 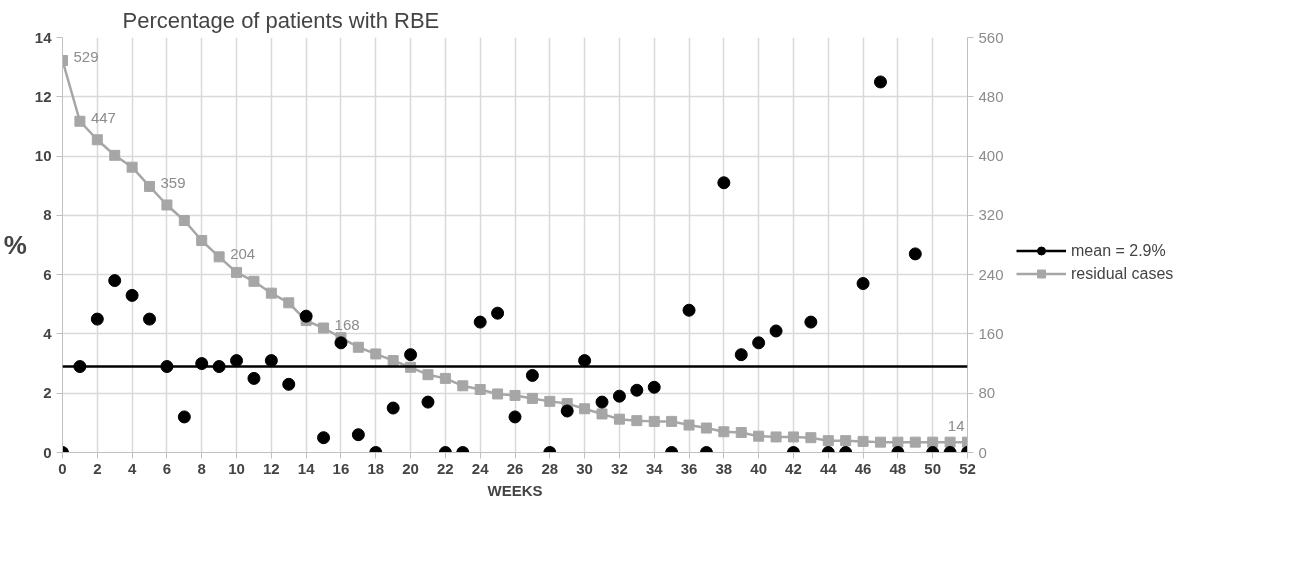 I want to click on x-axis-title: WEEKS, so click(x=515, y=490).